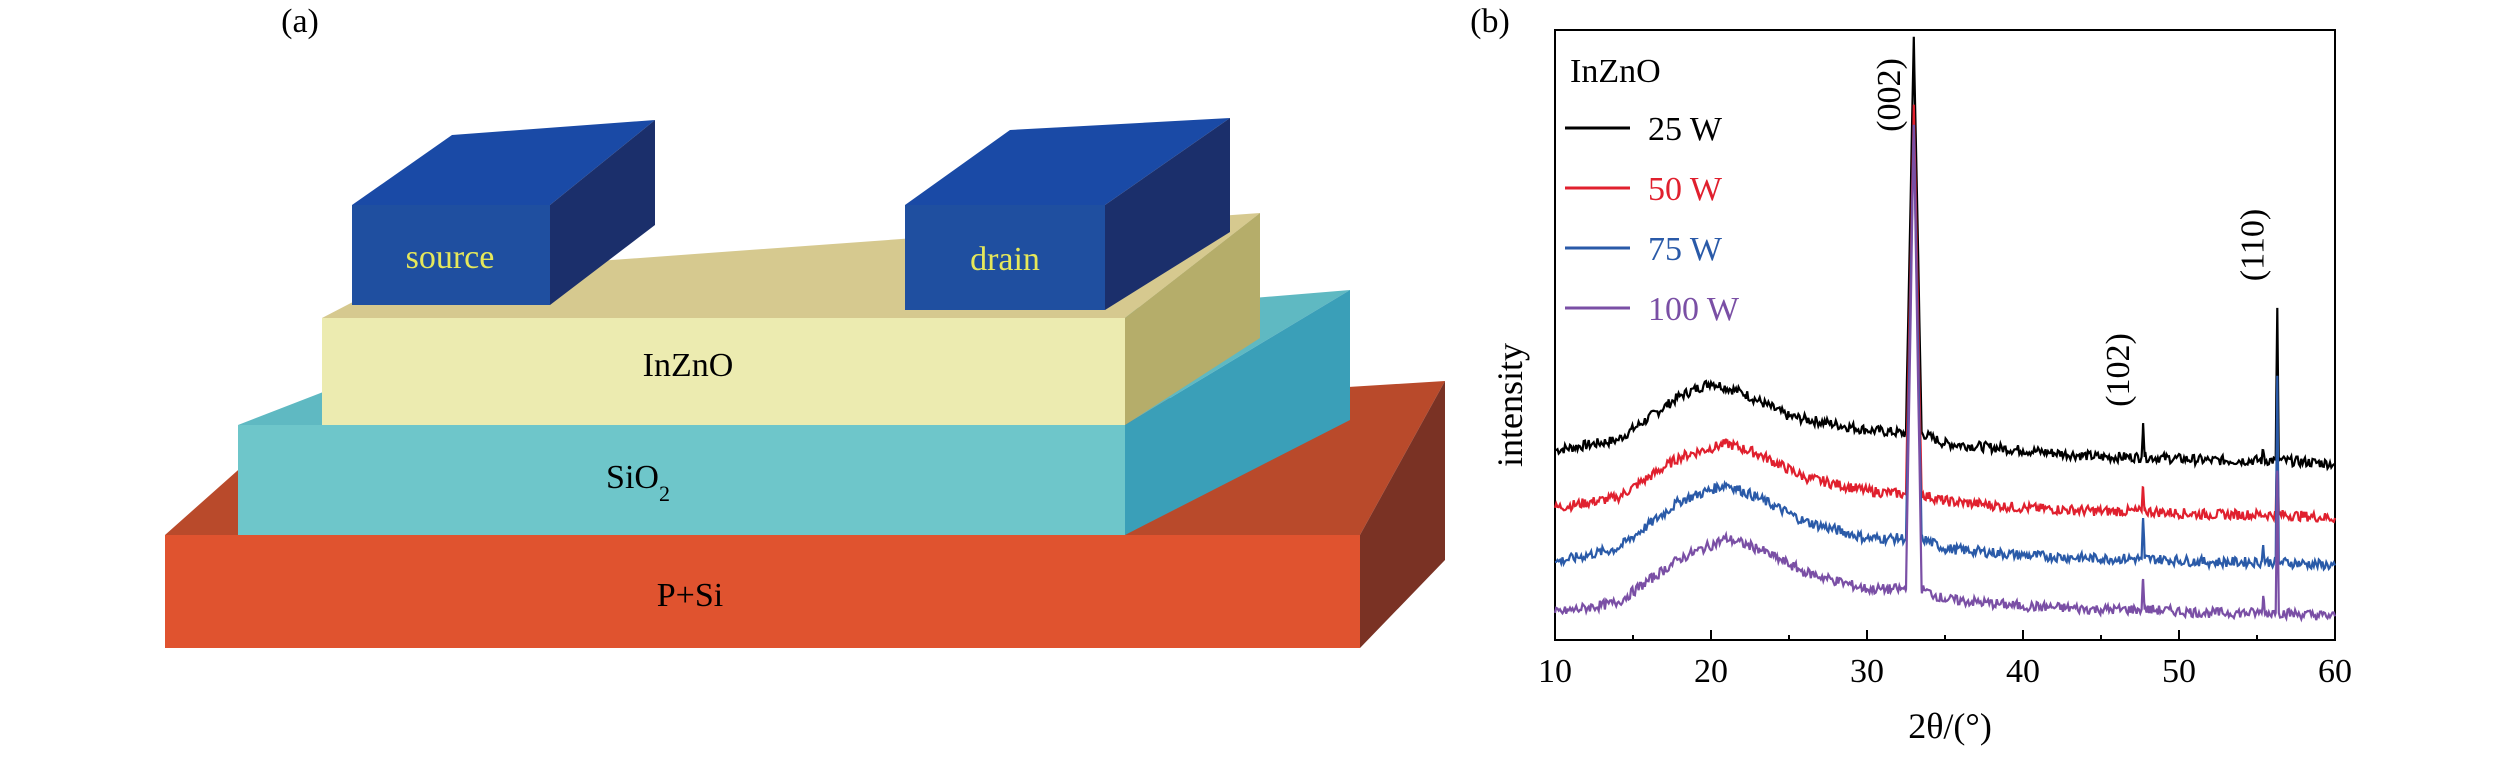  I want to click on legend-label: 75 W, so click(1685, 249).